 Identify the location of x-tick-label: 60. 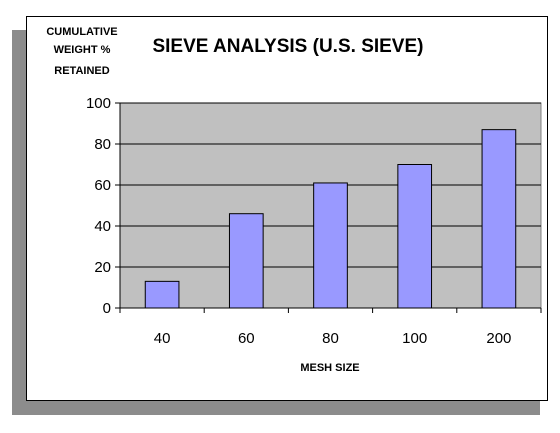
(246, 338).